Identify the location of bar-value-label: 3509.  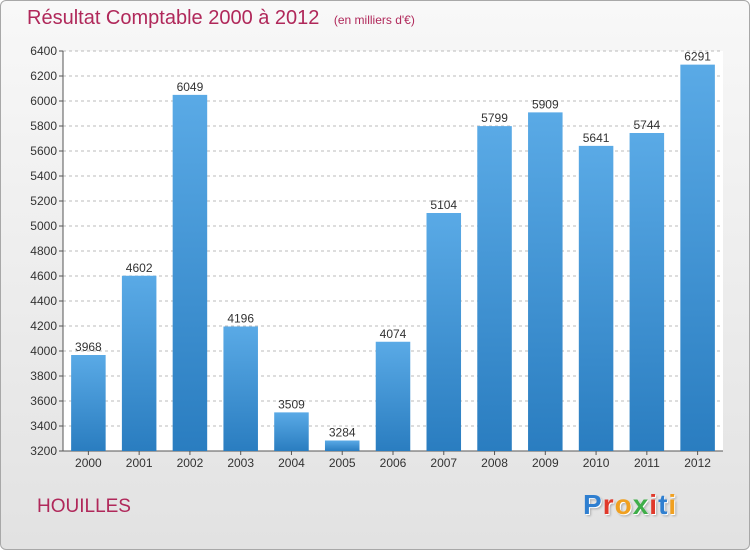
(291, 404).